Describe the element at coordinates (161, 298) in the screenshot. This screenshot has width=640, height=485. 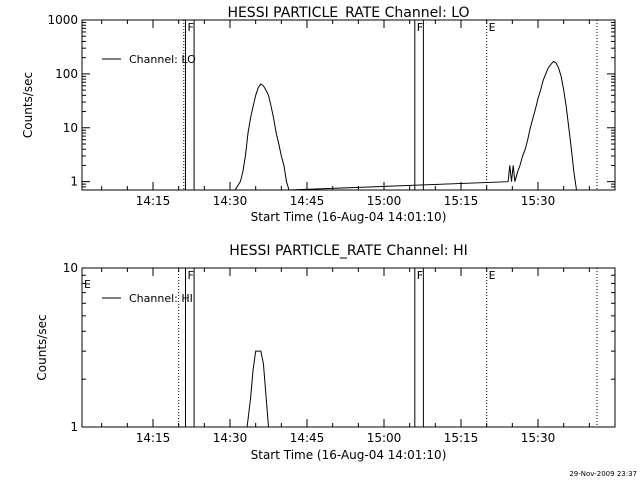
I see `legend-label: Channel: HI` at that location.